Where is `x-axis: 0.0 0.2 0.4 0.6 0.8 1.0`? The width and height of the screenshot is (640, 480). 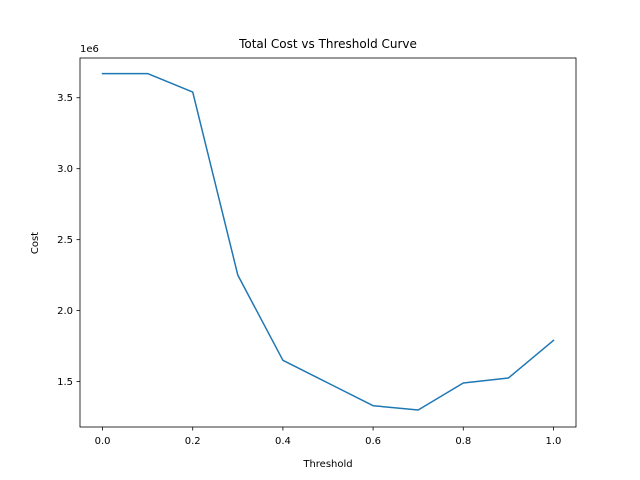
x-axis: 0.0 0.2 0.4 0.6 0.8 1.0 is located at coordinates (328, 437).